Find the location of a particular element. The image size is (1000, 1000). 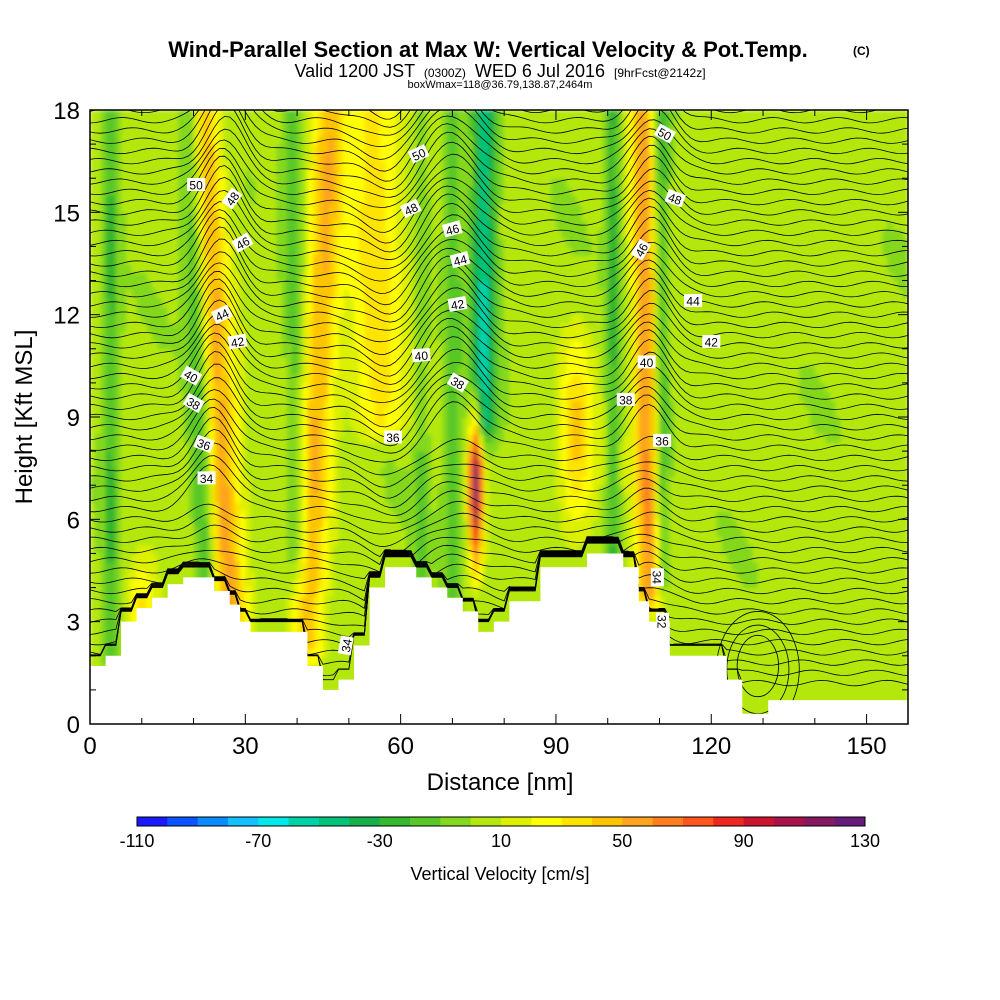

copyright-mark: (C) is located at coordinates (861, 51).